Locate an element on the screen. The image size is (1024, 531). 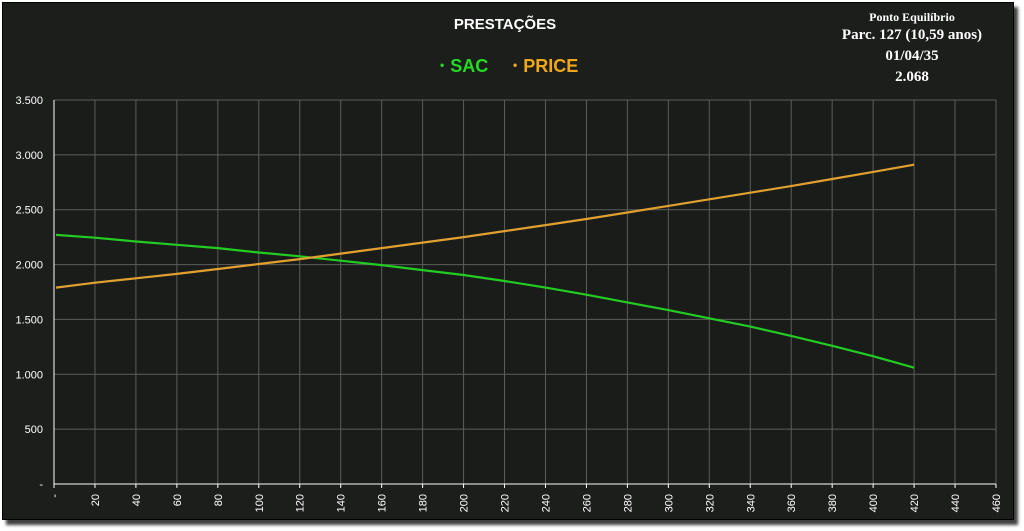
y-tick-label: 2.000 is located at coordinates (29, 266).